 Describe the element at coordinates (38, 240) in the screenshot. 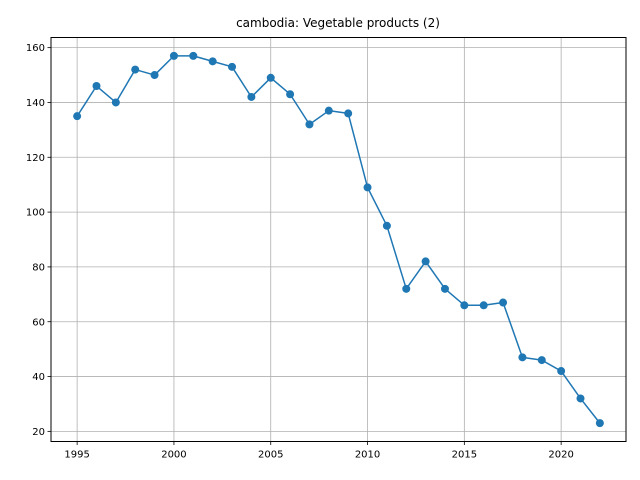

I see `y-axis: 20 40 60 80 100 120 140 160` at that location.